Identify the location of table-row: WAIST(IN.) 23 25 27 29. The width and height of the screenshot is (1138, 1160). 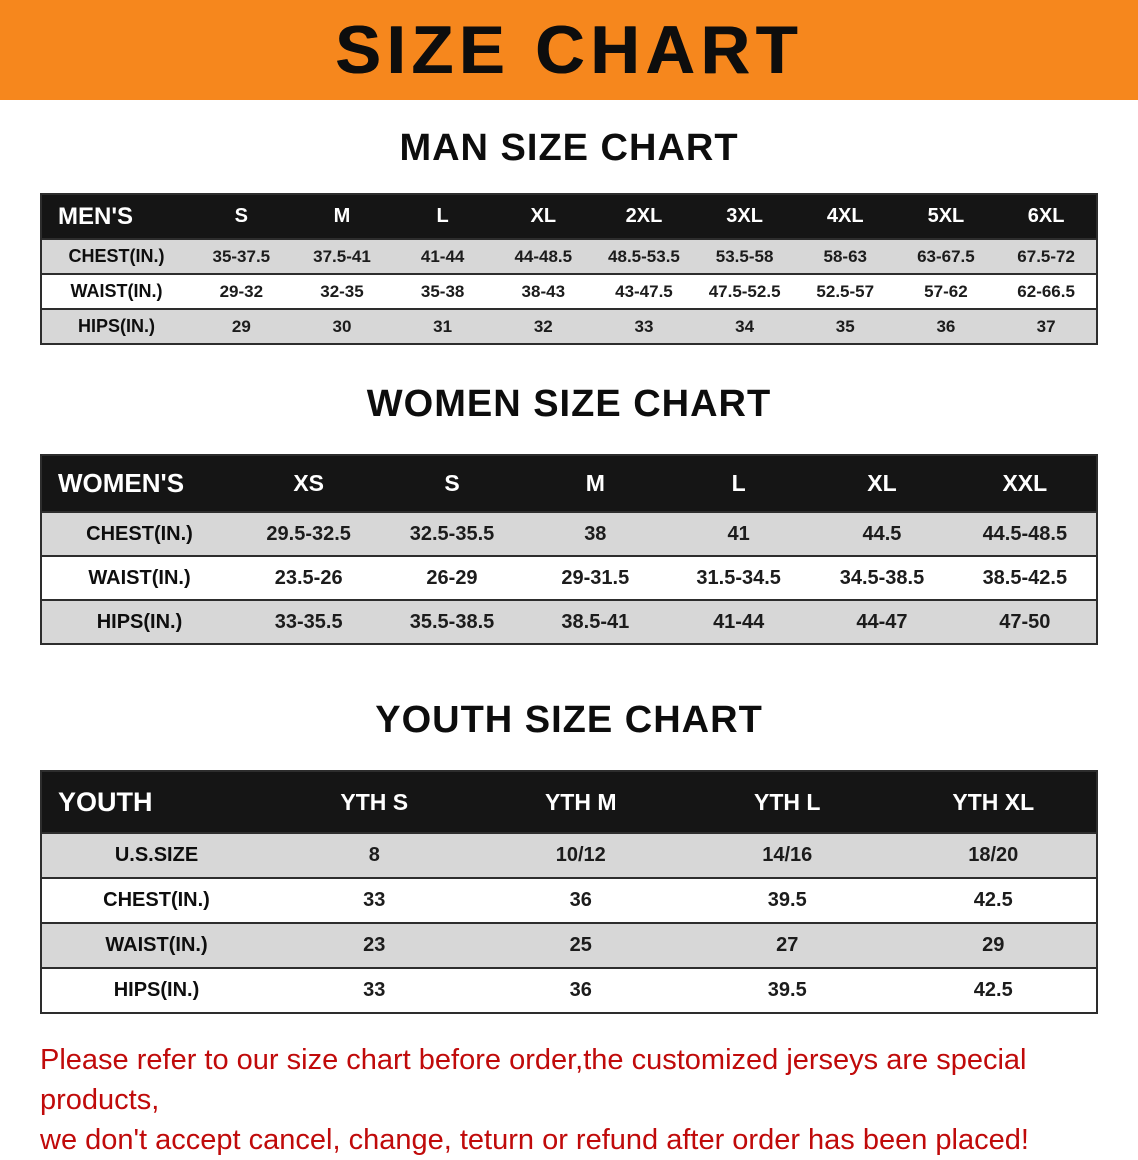
(569, 946).